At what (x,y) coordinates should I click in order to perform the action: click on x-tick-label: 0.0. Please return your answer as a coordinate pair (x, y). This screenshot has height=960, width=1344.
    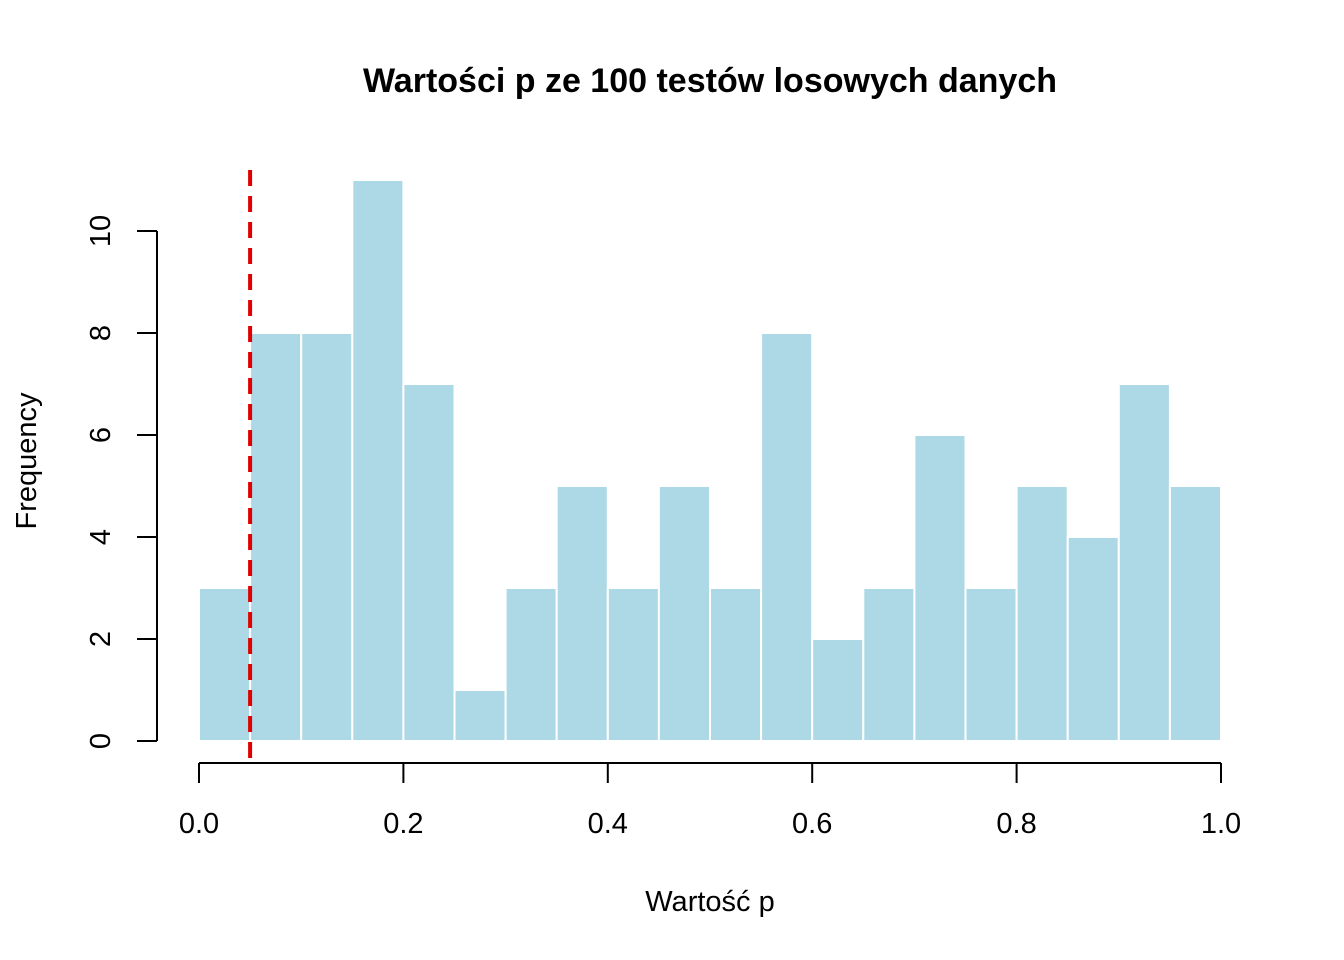
    Looking at the image, I should click on (199, 824).